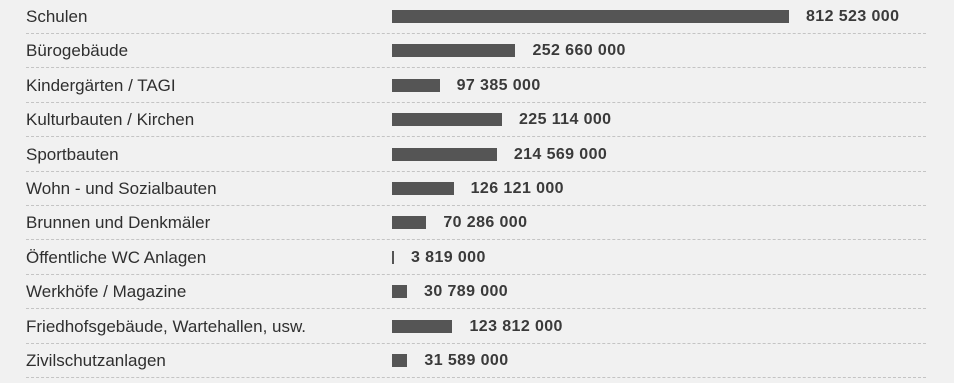  I want to click on category-label: Bürogebäude, so click(77, 51).